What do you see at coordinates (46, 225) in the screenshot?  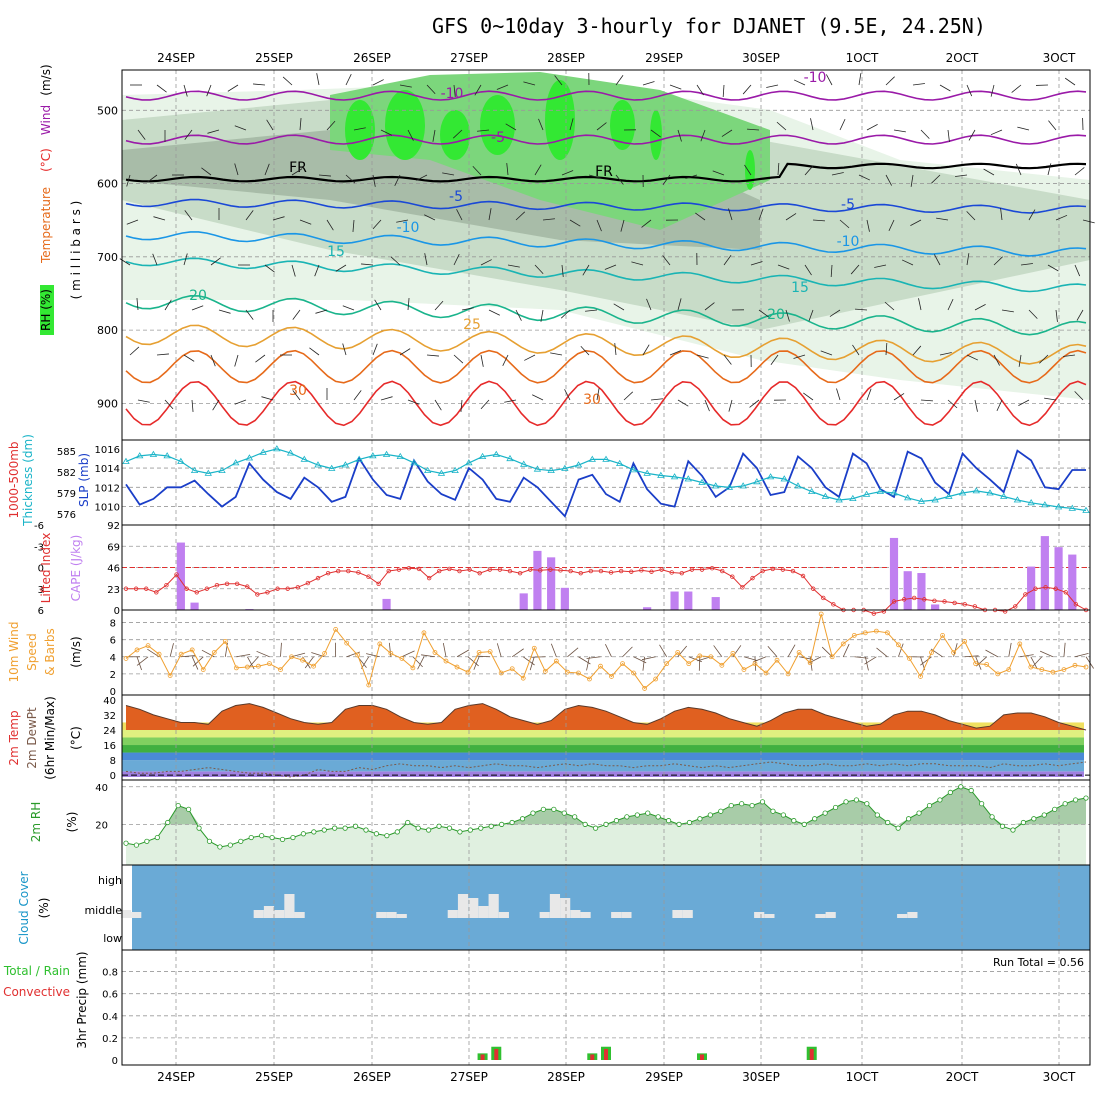 I see `ylabel-temperature: Temperature` at bounding box center [46, 225].